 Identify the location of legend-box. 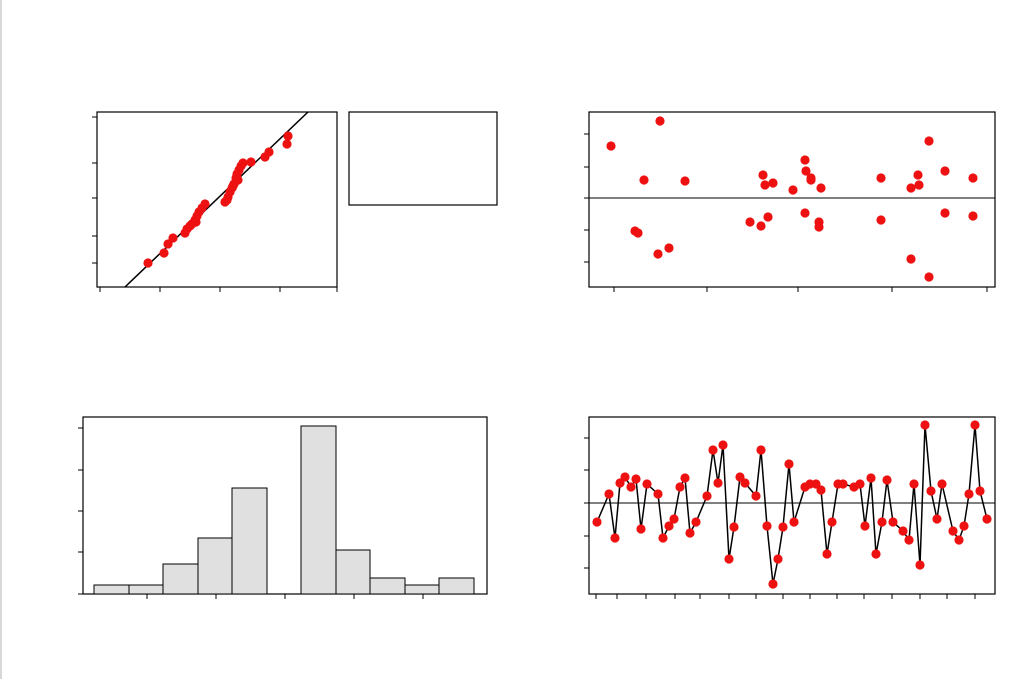
(423, 158).